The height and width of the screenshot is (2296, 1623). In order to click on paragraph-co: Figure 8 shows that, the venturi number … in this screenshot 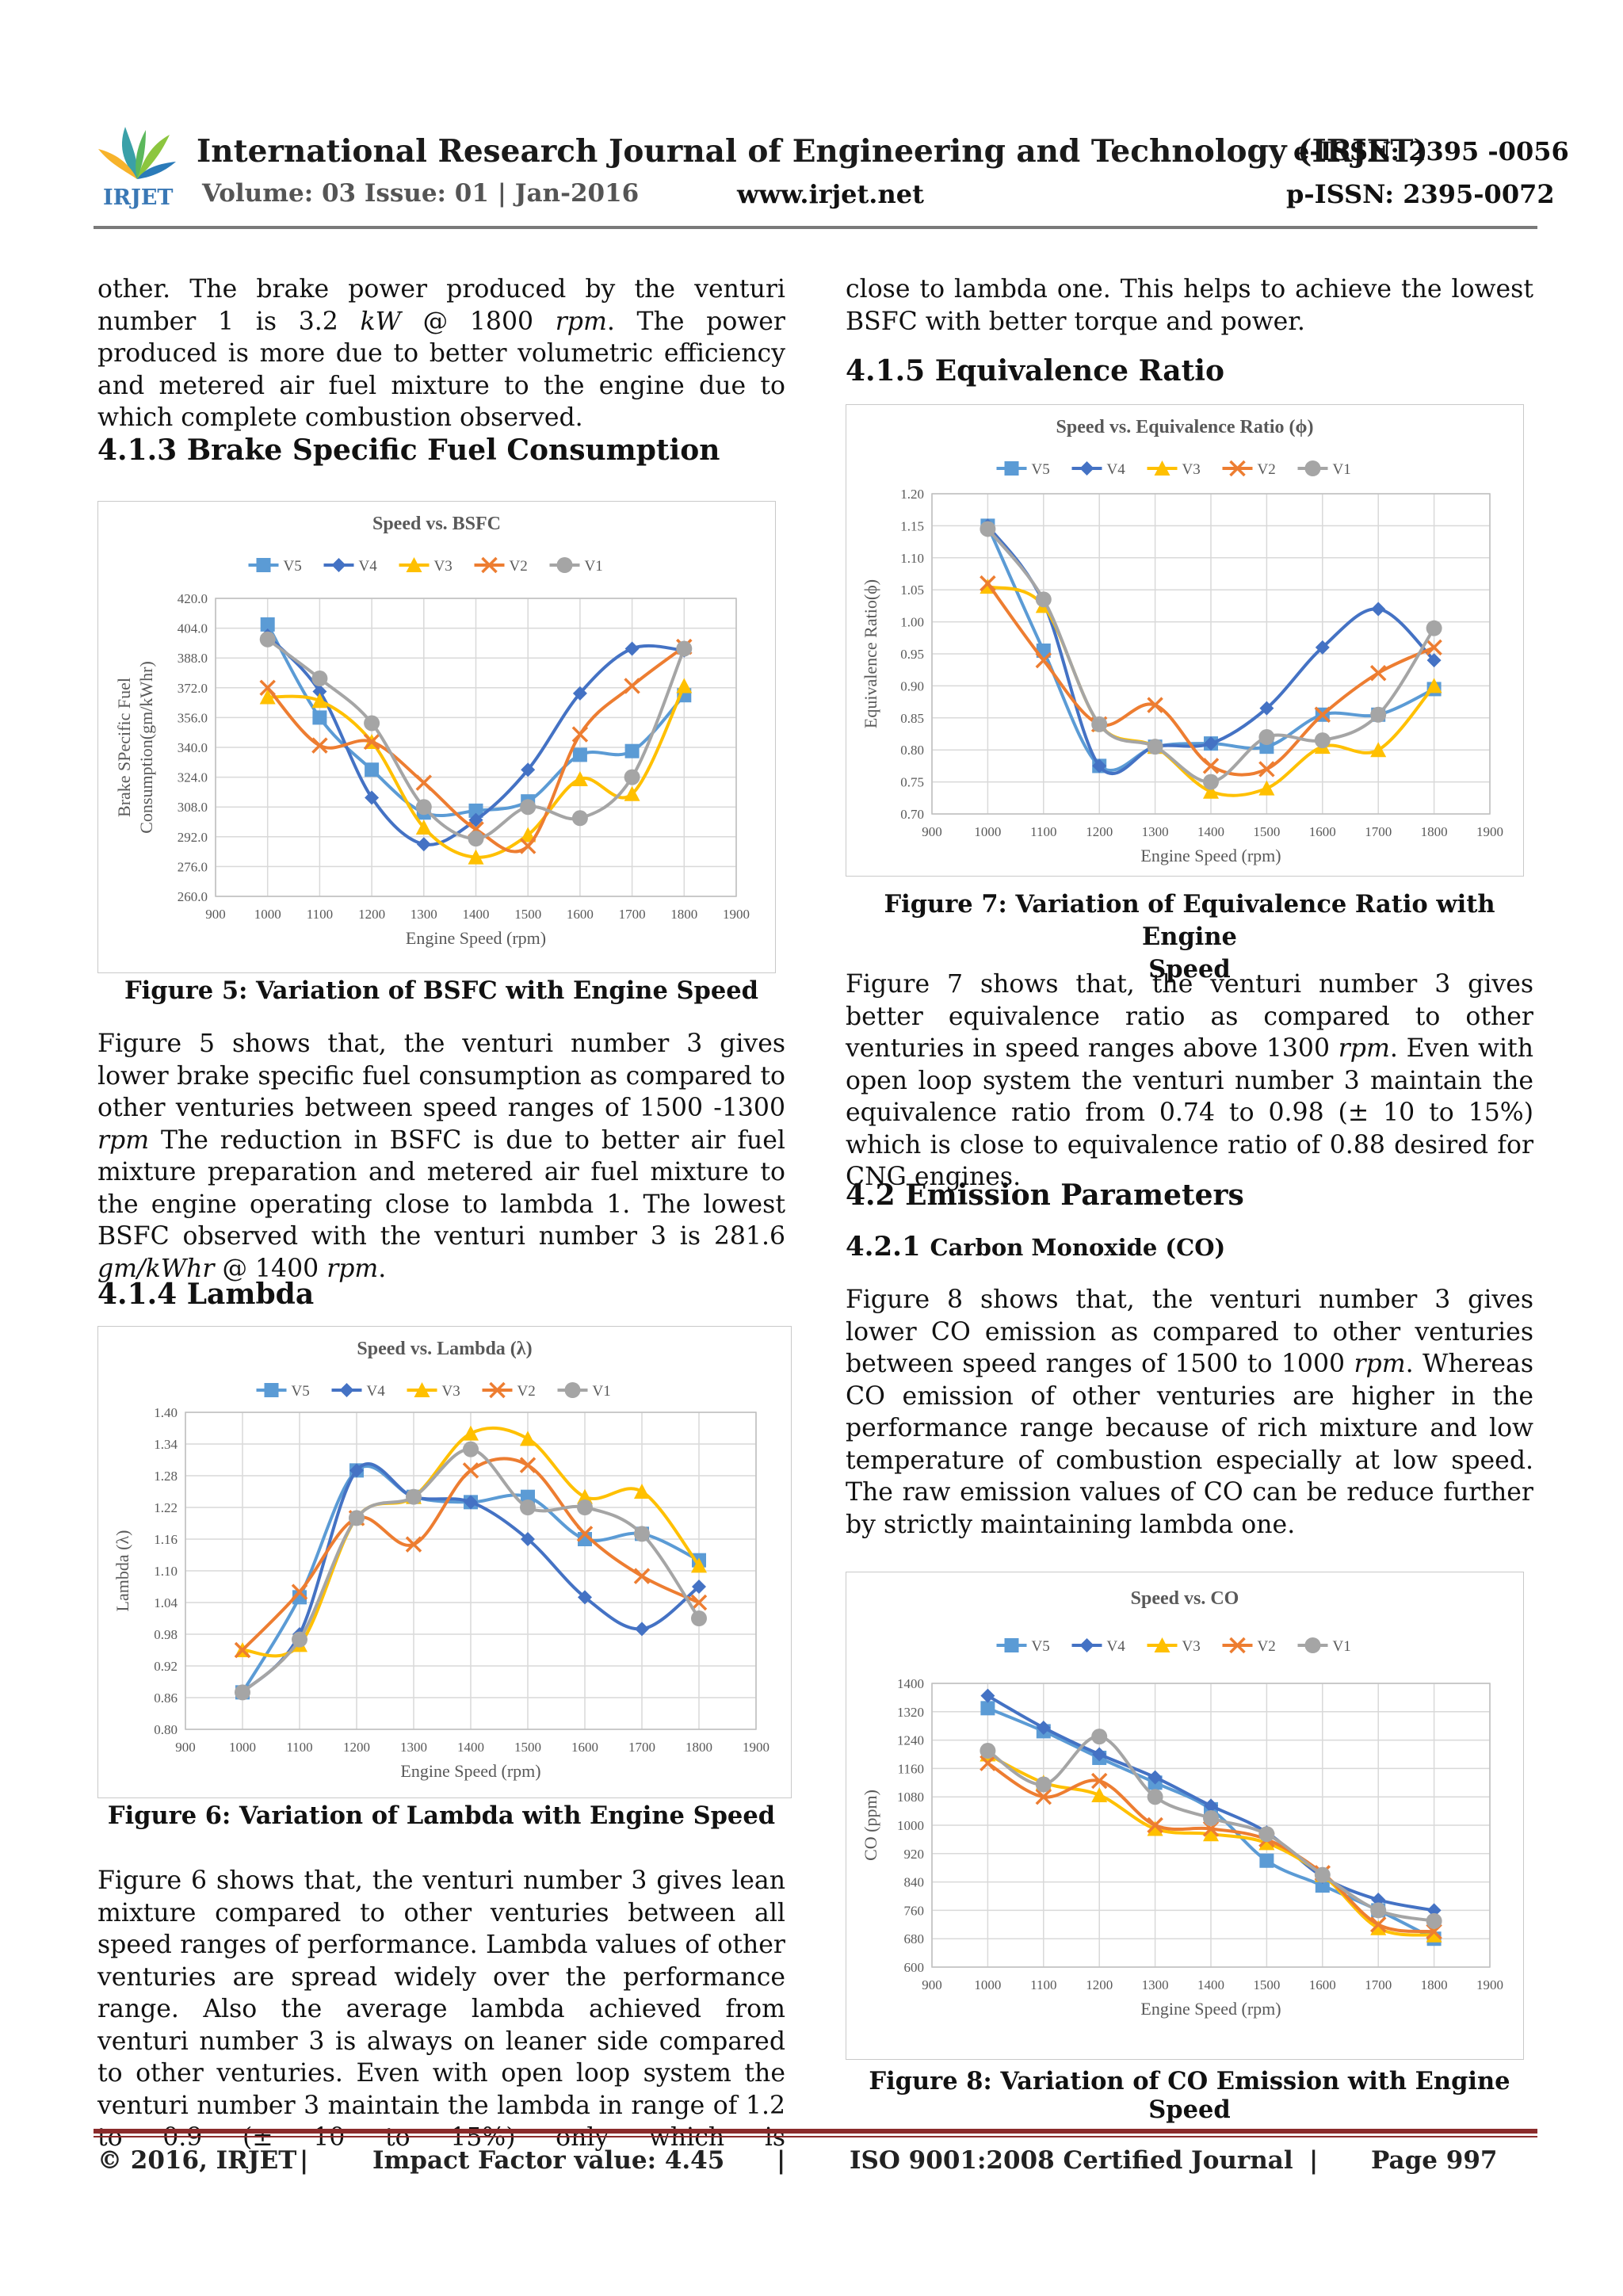, I will do `click(1189, 1412)`.